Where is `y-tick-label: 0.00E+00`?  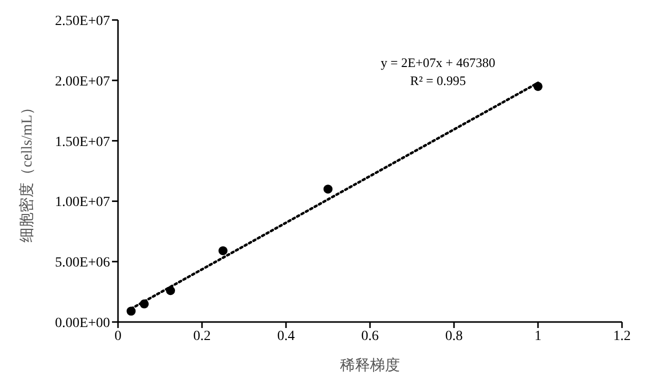
y-tick-label: 0.00E+00 is located at coordinates (82, 323).